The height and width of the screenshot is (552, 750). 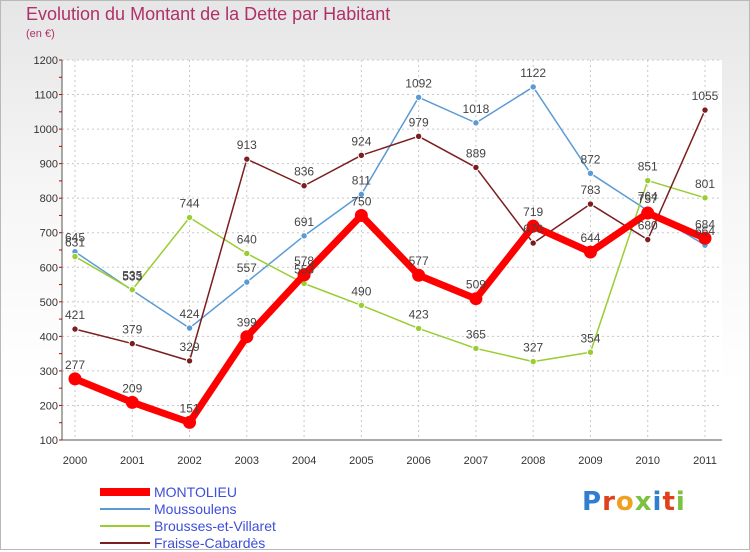 What do you see at coordinates (46, 96) in the screenshot?
I see `y-tick-label: 1100` at bounding box center [46, 96].